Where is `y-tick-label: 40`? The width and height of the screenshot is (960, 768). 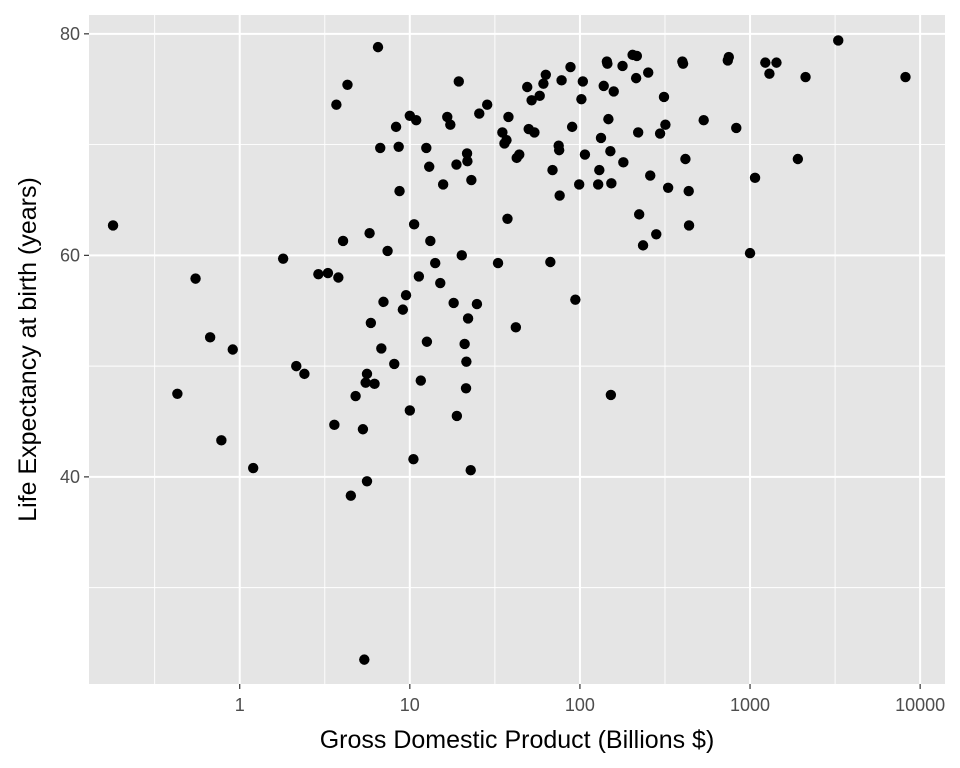 y-tick-label: 40 is located at coordinates (70, 477).